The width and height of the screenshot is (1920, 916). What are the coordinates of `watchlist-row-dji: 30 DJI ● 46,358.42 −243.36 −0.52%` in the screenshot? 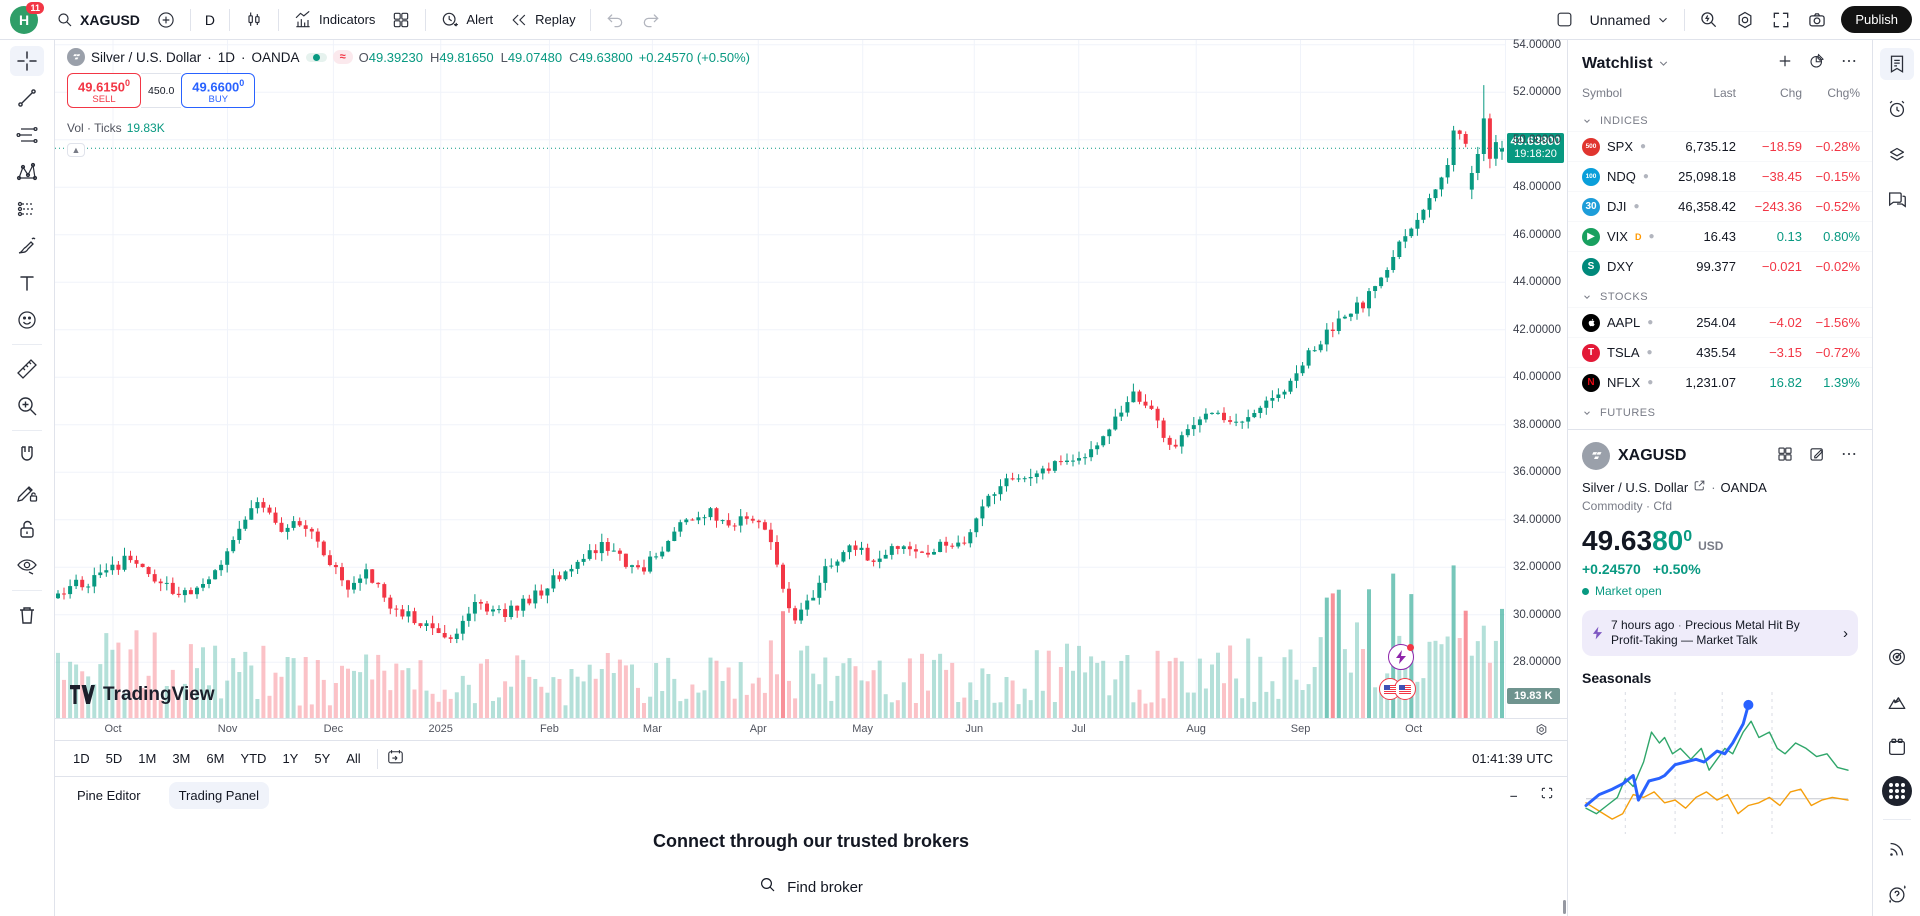 It's located at (1720, 206).